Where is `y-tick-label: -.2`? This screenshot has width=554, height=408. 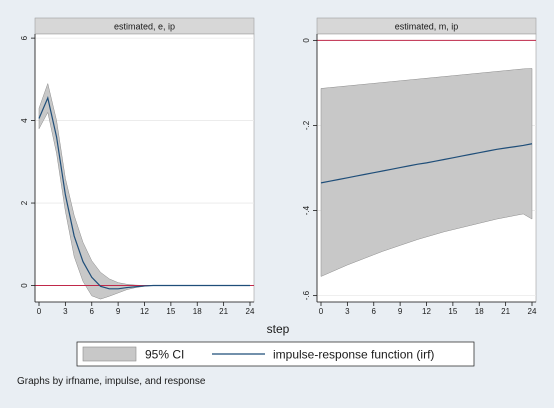 y-tick-label: -.2 is located at coordinates (306, 125).